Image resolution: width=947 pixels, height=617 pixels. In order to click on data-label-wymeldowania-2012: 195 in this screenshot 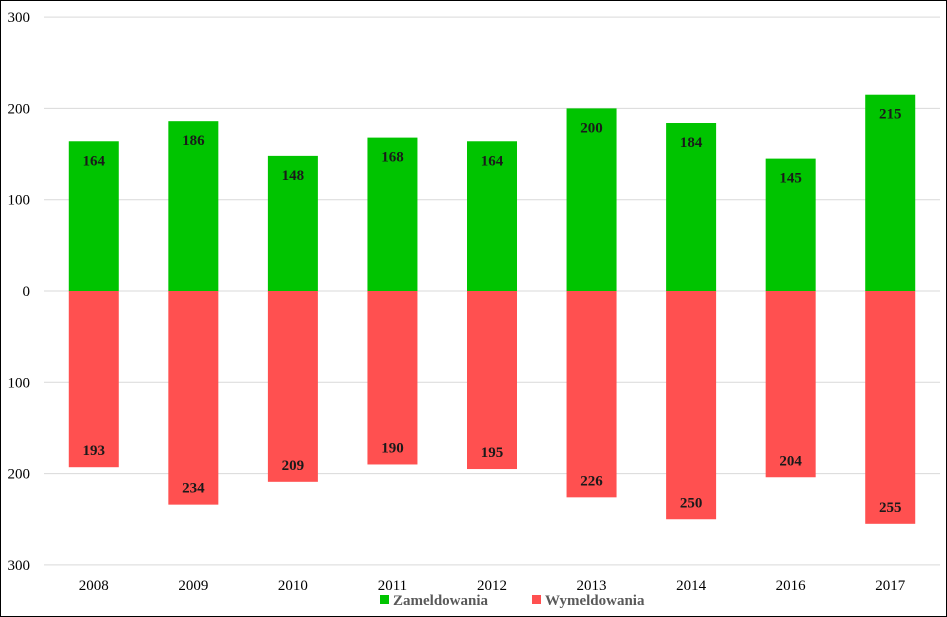, I will do `click(492, 453)`.